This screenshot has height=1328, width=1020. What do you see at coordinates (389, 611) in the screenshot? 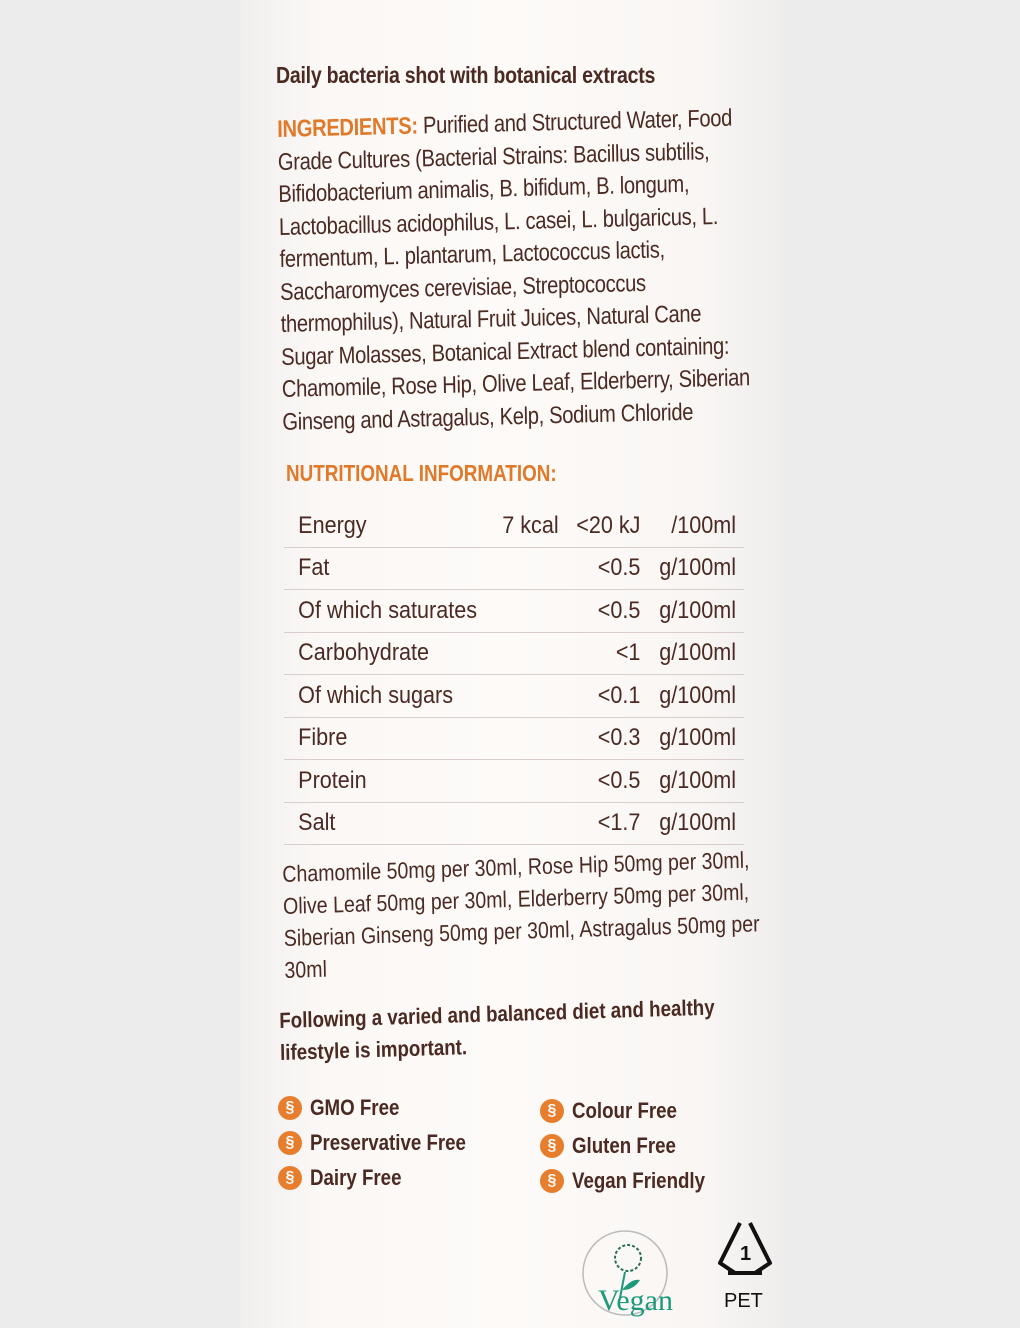
I see `nutrient-name: Of which saturates` at bounding box center [389, 611].